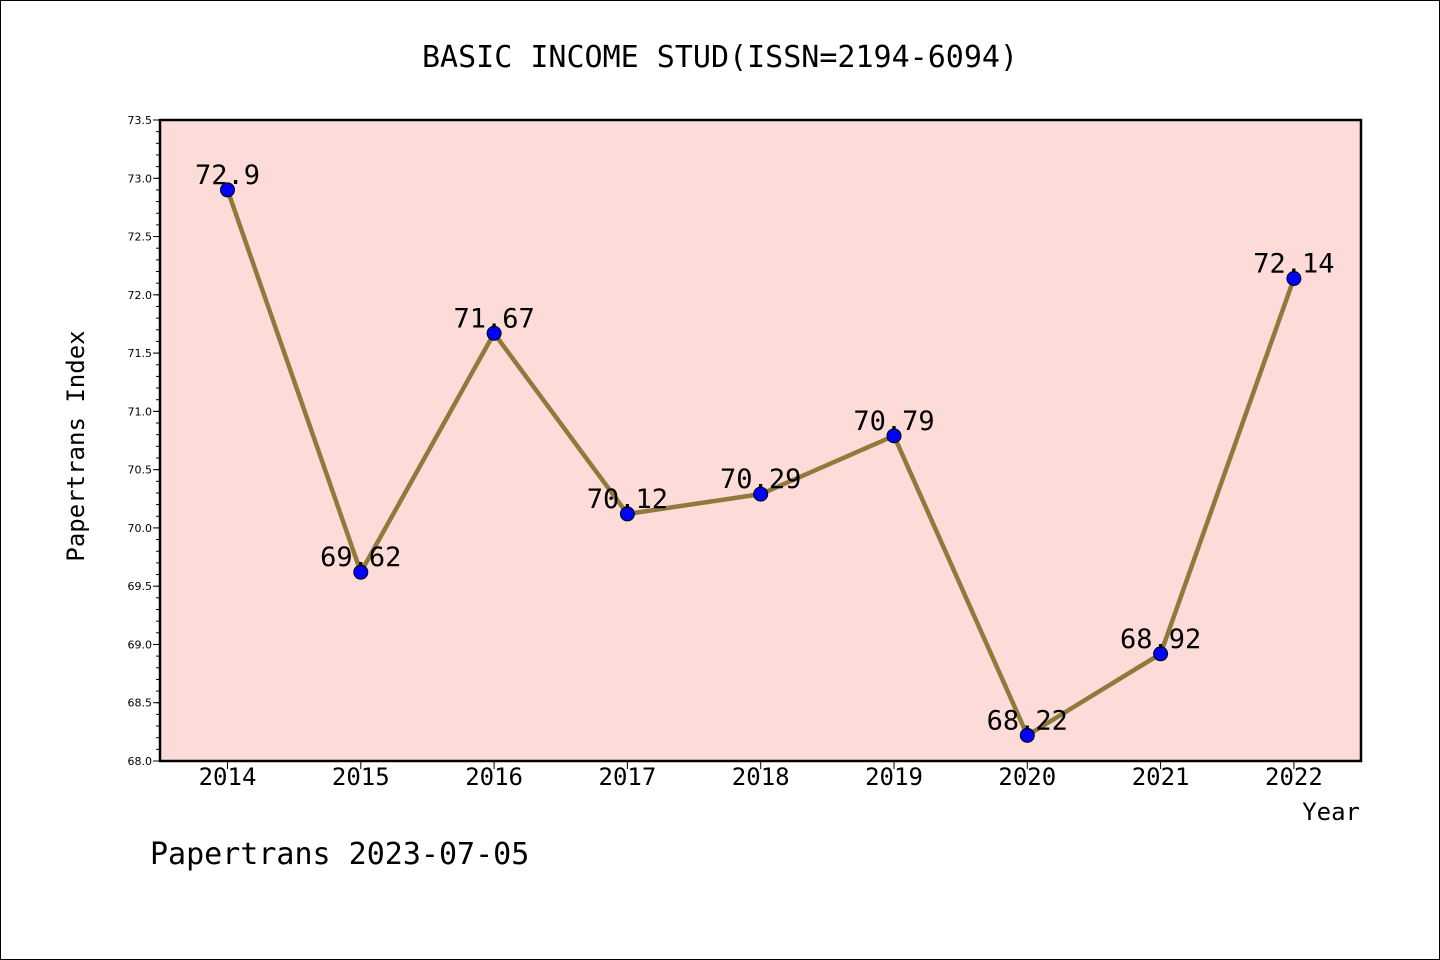 This screenshot has width=1440, height=960. I want to click on y-tick-label: 68.5, so click(140, 703).